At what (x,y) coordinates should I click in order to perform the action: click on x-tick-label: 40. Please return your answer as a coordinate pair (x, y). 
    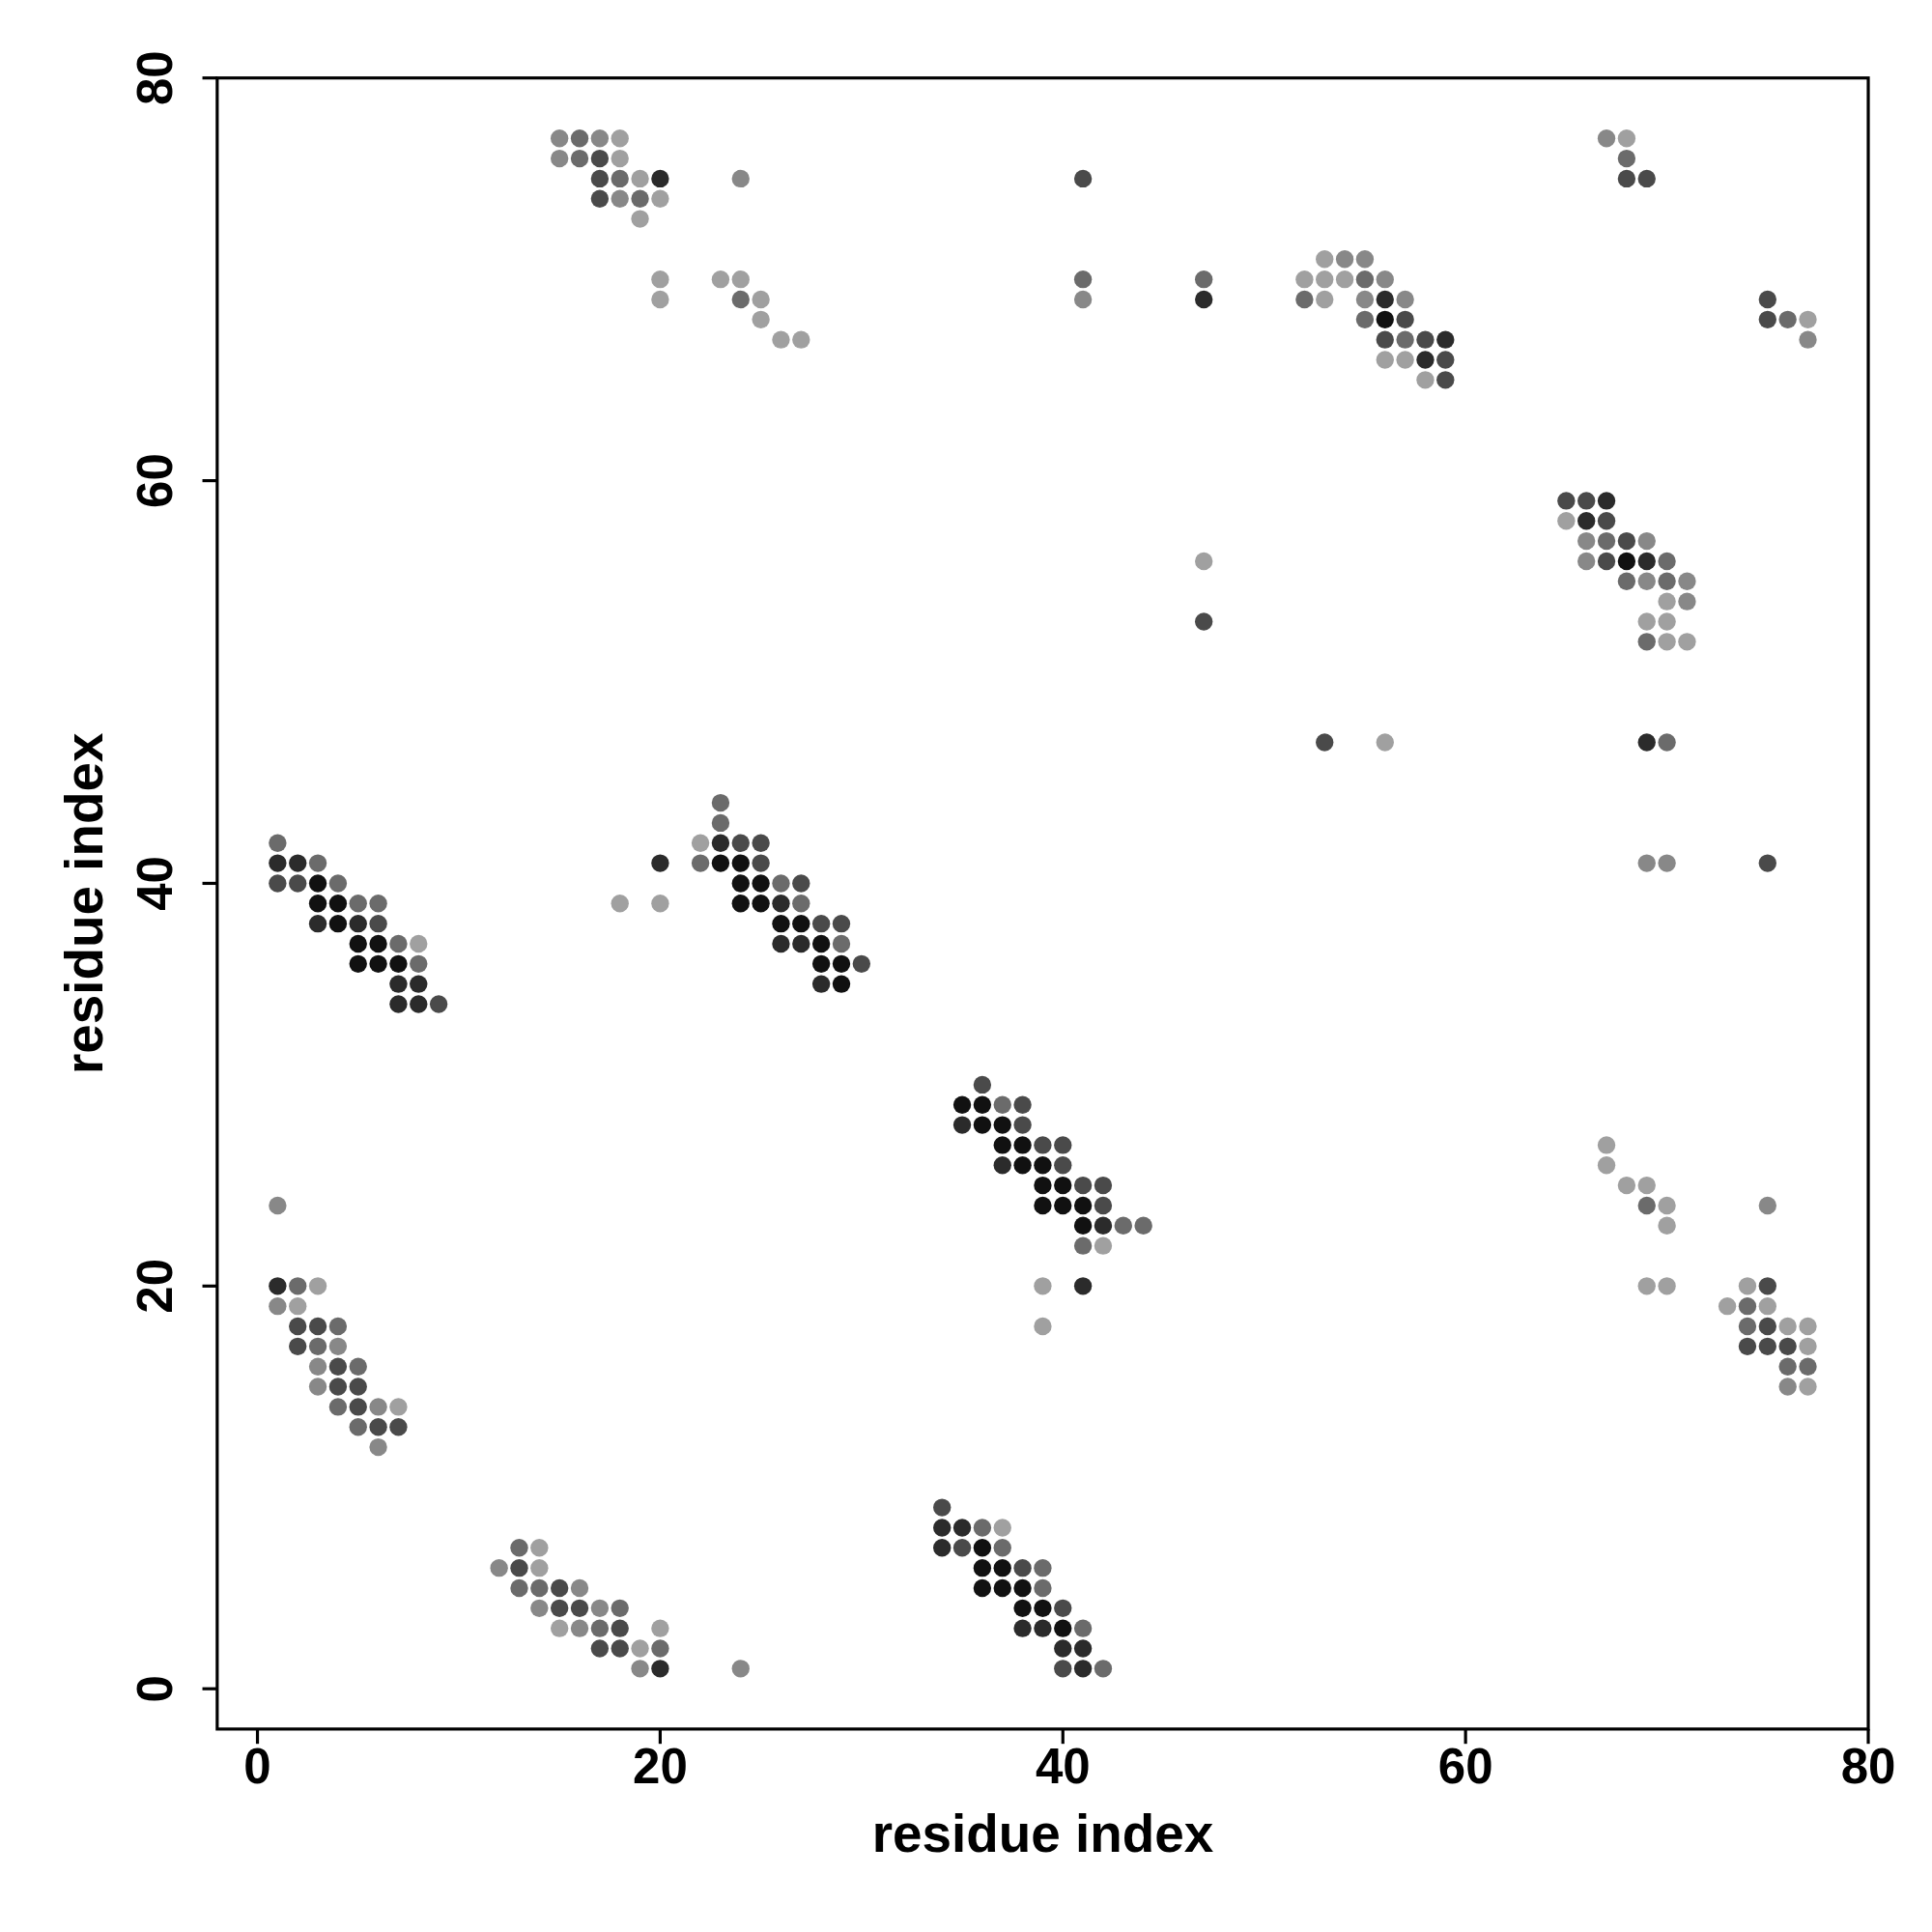
    Looking at the image, I should click on (1063, 1767).